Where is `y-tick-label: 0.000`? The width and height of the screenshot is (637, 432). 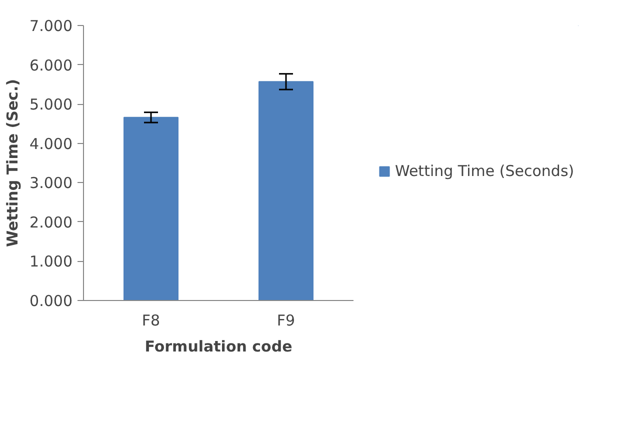
y-tick-label: 0.000 is located at coordinates (51, 301).